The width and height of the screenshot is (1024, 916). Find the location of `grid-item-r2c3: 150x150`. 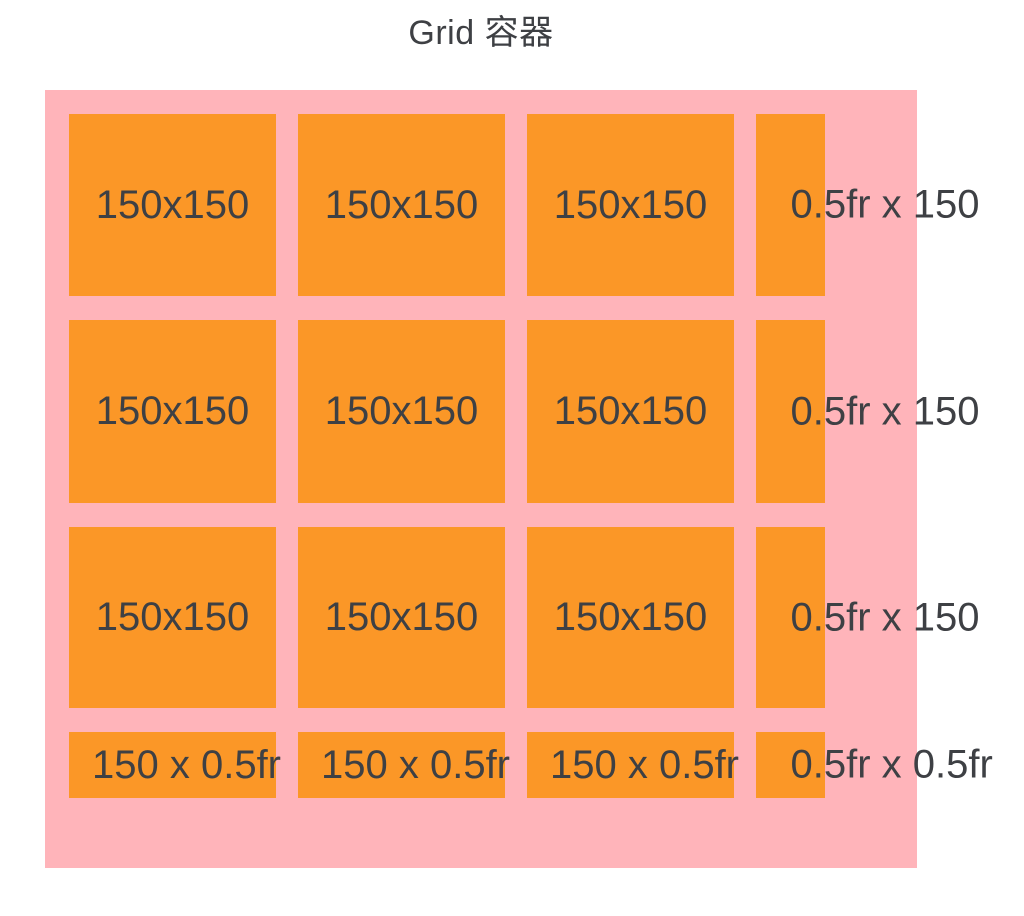

grid-item-r2c3: 150x150 is located at coordinates (630, 411).